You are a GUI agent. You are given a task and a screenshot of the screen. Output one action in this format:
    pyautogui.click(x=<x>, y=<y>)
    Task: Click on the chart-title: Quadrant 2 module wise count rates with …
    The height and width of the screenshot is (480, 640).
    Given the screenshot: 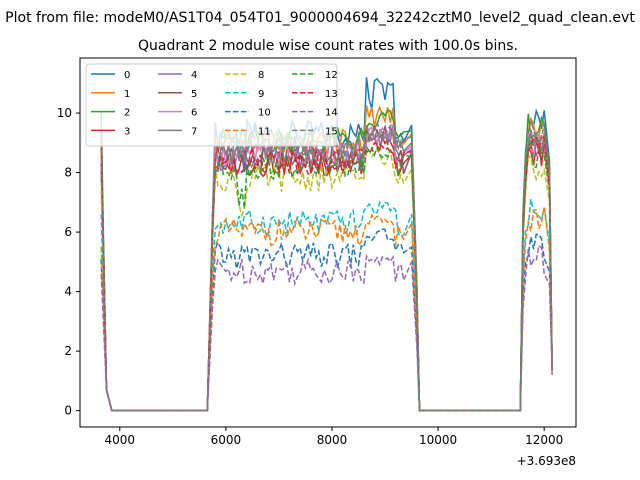 What is the action you would take?
    pyautogui.click(x=328, y=46)
    